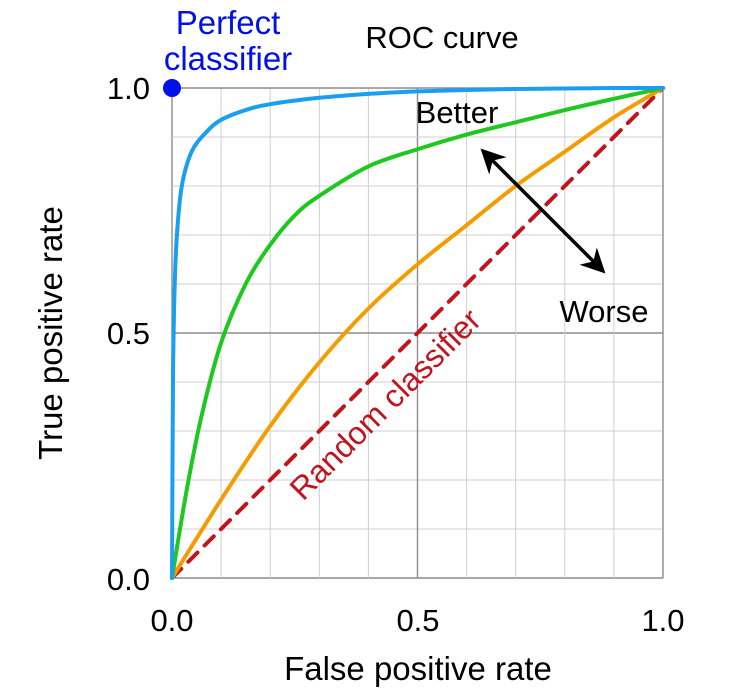  I want to click on x-axis-title: False positive rate, so click(418, 668).